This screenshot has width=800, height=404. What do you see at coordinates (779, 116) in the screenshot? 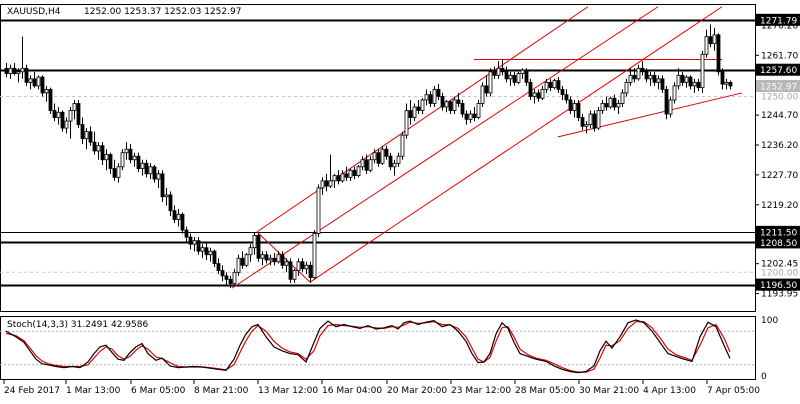
I see `price-tick-label: 1244.70` at bounding box center [779, 116].